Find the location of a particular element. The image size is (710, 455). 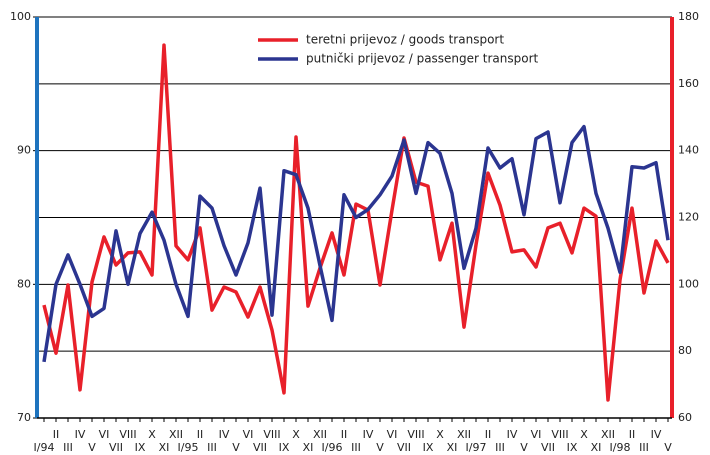

x-tick-label: I/95 is located at coordinates (188, 447).